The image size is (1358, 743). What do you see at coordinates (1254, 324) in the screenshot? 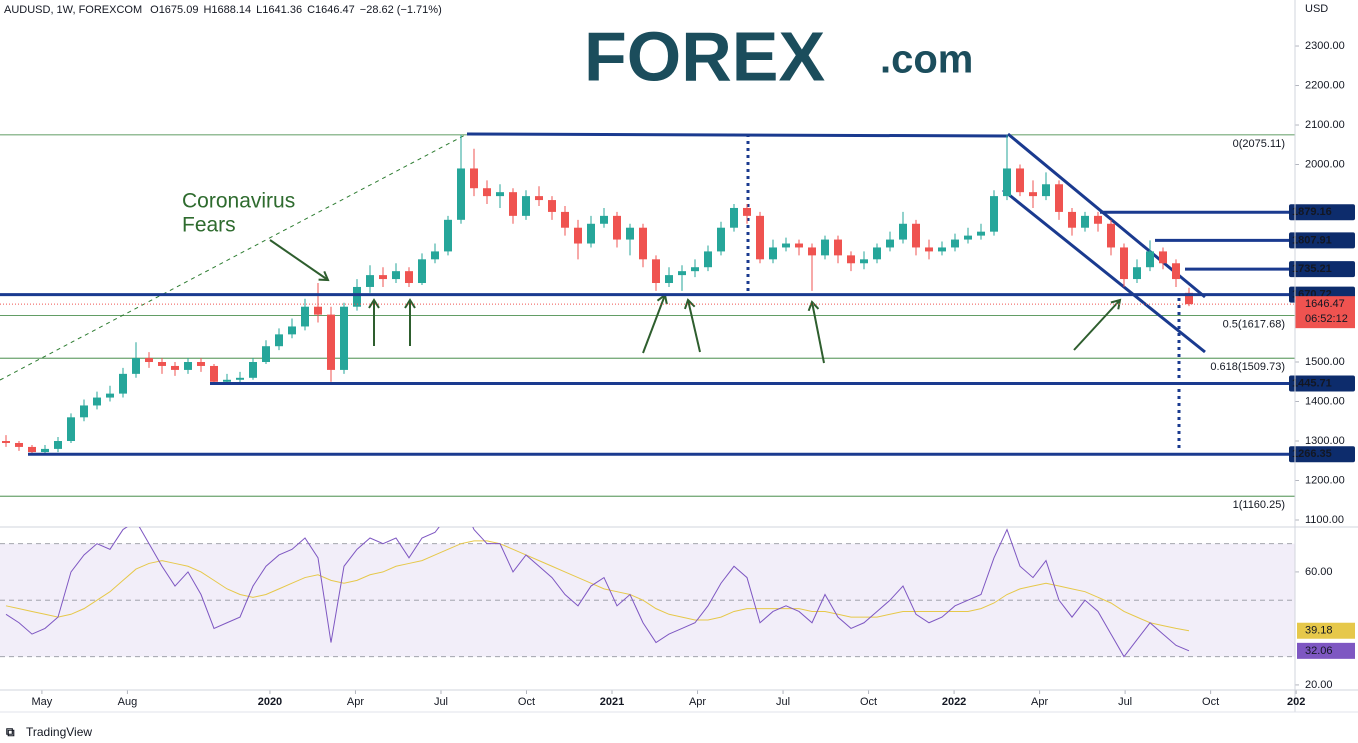
I see `fib-label: 0.5(1617.68)` at bounding box center [1254, 324].